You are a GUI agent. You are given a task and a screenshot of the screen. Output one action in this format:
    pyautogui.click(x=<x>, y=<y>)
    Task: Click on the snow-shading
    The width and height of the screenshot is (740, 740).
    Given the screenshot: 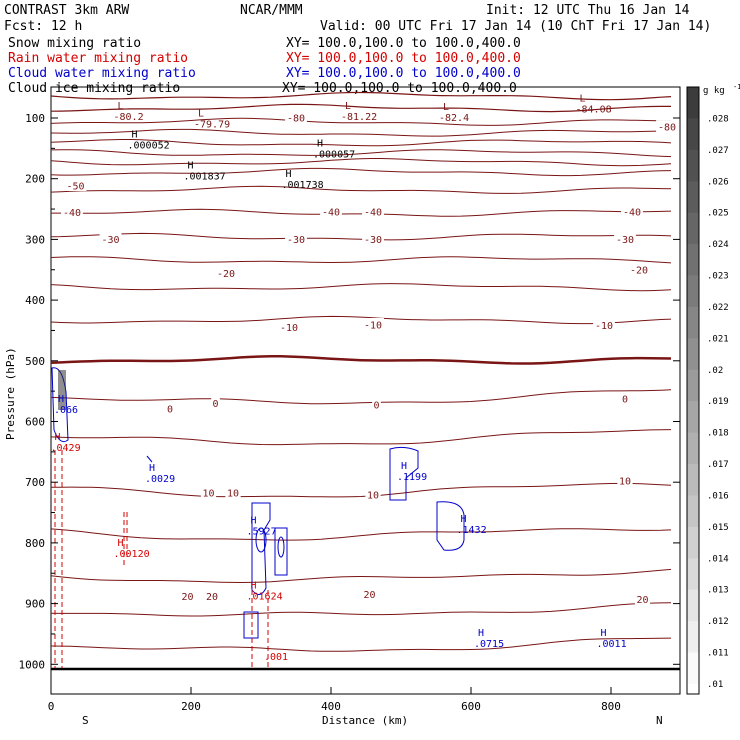 What is the action you would take?
    pyautogui.click(x=62, y=390)
    